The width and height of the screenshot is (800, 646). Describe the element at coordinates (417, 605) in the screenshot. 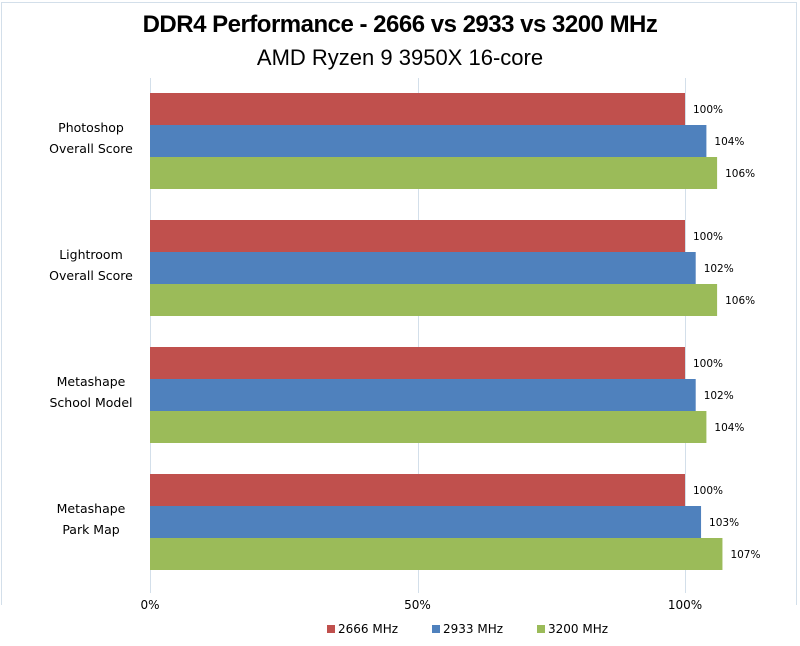

I see `x-tick-label: 50%` at that location.